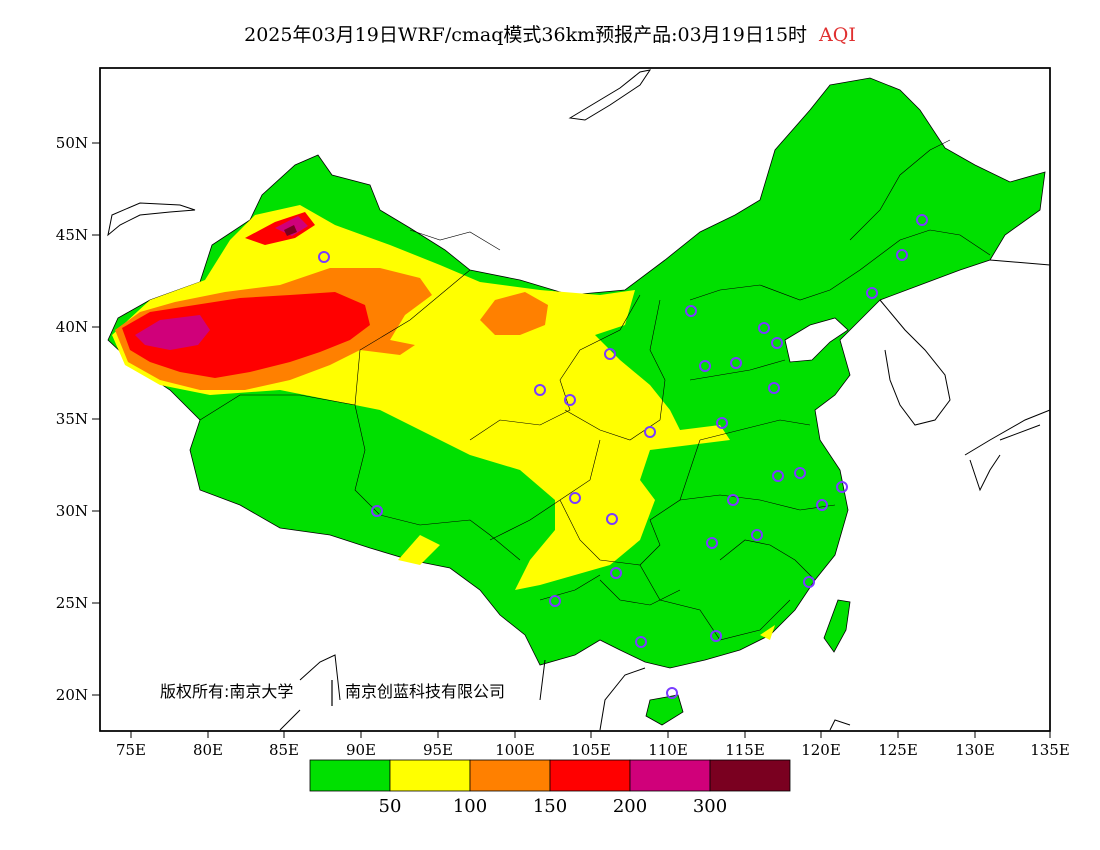 This screenshot has height=850, width=1100. What do you see at coordinates (430, 775) in the screenshot?
I see `legend-swatch-yellow` at bounding box center [430, 775].